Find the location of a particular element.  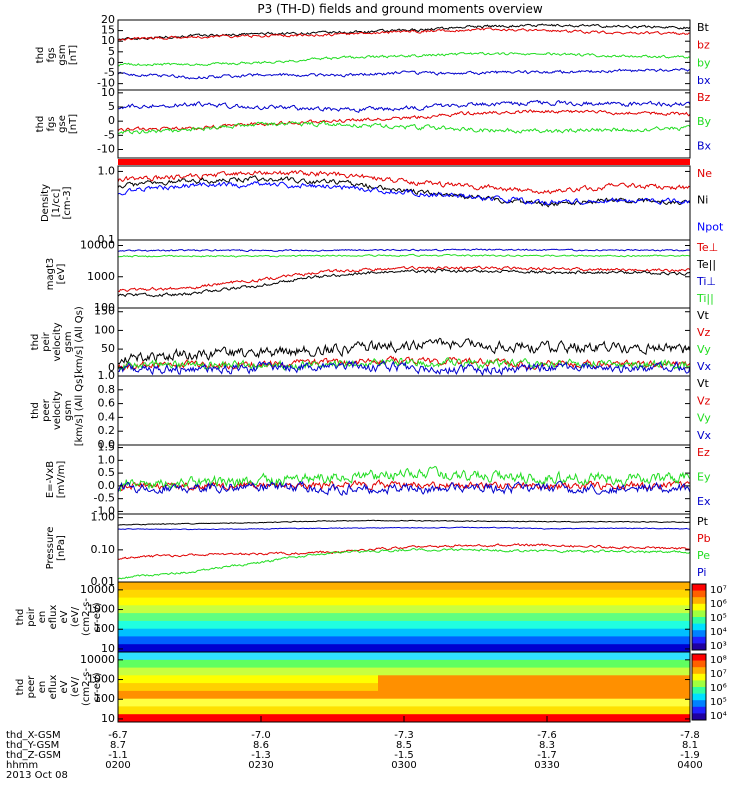

y-tick-label: 0.6 is located at coordinates (107, 403).